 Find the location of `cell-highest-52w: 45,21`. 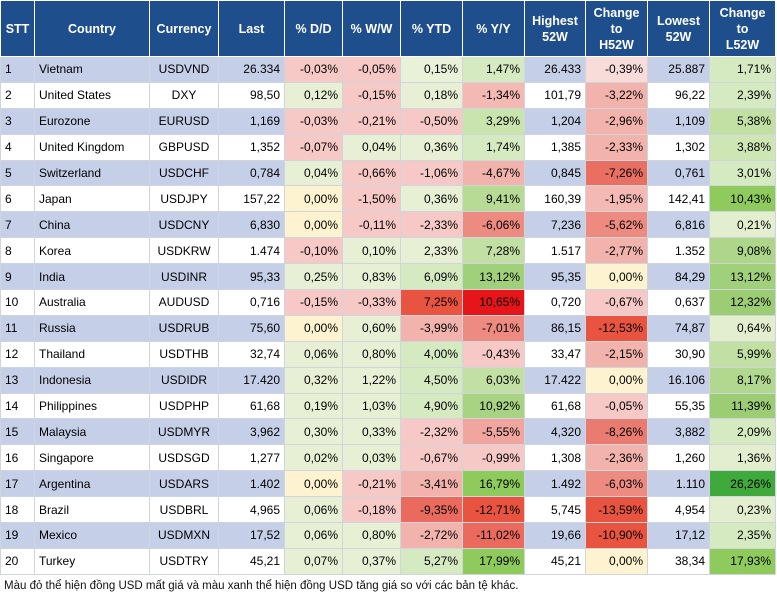

cell-highest-52w: 45,21 is located at coordinates (555, 561).